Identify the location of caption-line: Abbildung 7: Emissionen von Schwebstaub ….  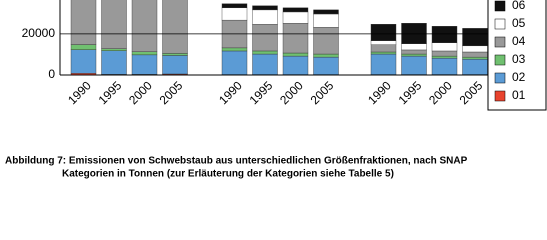
(236, 161).